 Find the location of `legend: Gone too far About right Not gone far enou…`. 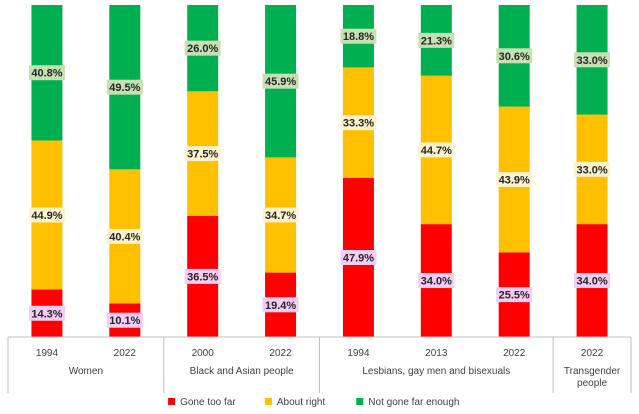

legend: Gone too far About right Not gone far enou… is located at coordinates (313, 402).